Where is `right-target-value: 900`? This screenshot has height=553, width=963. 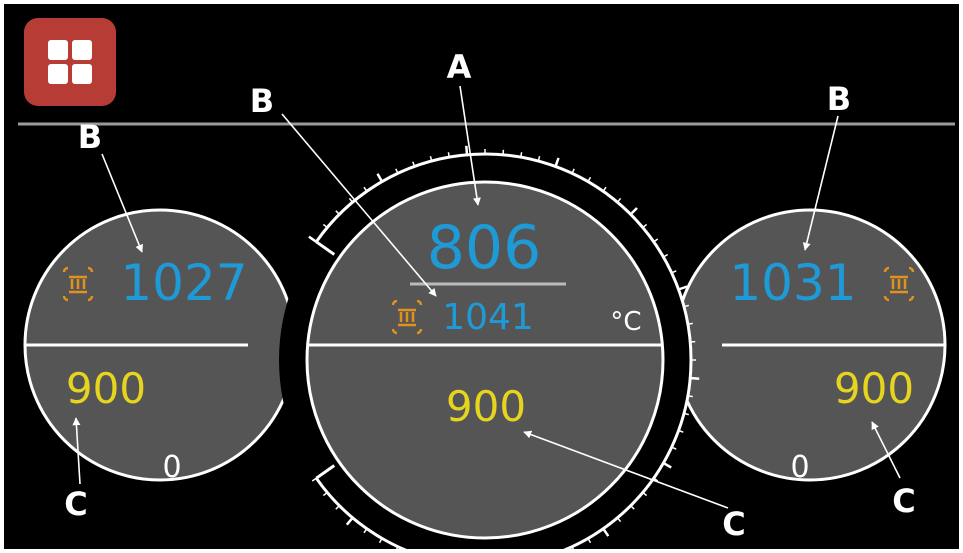
right-target-value: 900 is located at coordinates (874, 388).